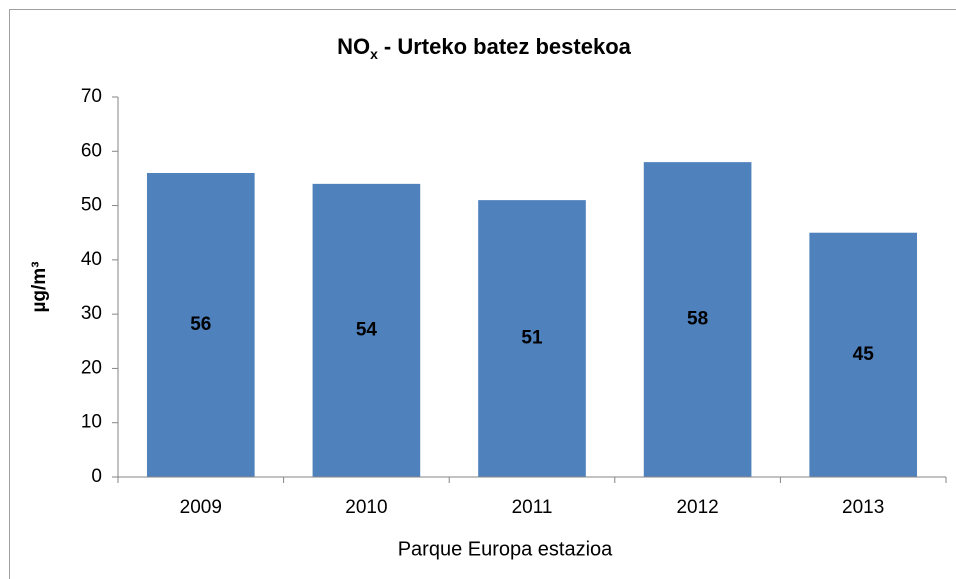 The image size is (956, 579). I want to click on x-axis-label: Parque Europa estazioa, so click(505, 549).